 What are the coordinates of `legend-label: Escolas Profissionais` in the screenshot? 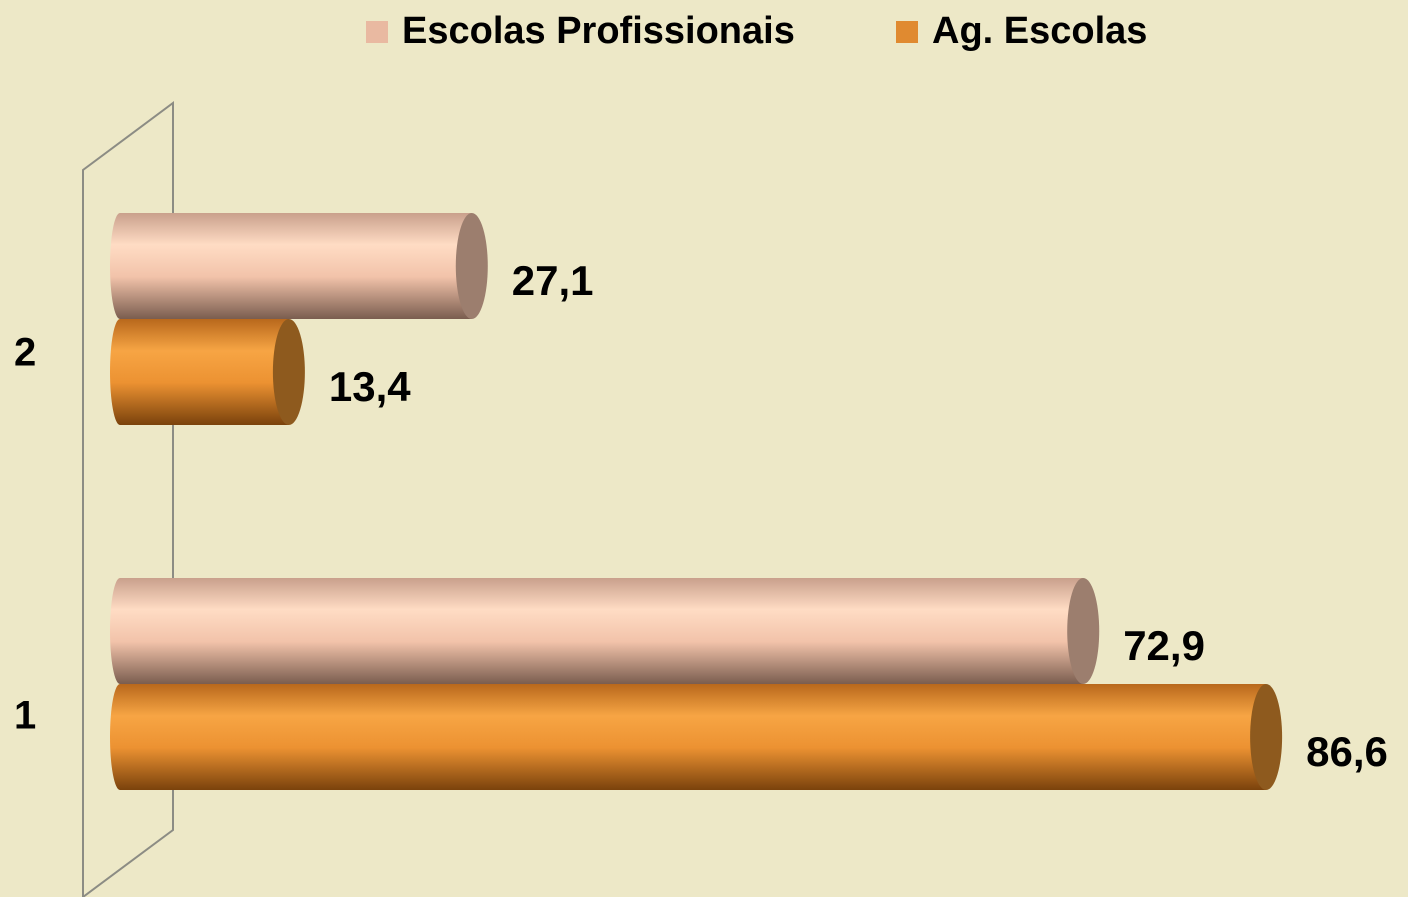 It's located at (598, 31).